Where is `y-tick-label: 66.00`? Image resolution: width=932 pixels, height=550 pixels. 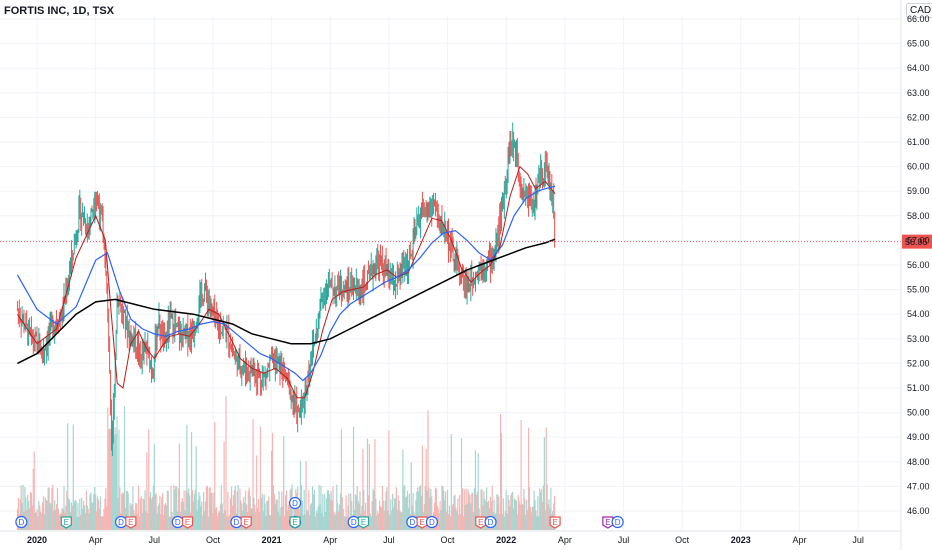
y-tick-label: 66.00 is located at coordinates (918, 19).